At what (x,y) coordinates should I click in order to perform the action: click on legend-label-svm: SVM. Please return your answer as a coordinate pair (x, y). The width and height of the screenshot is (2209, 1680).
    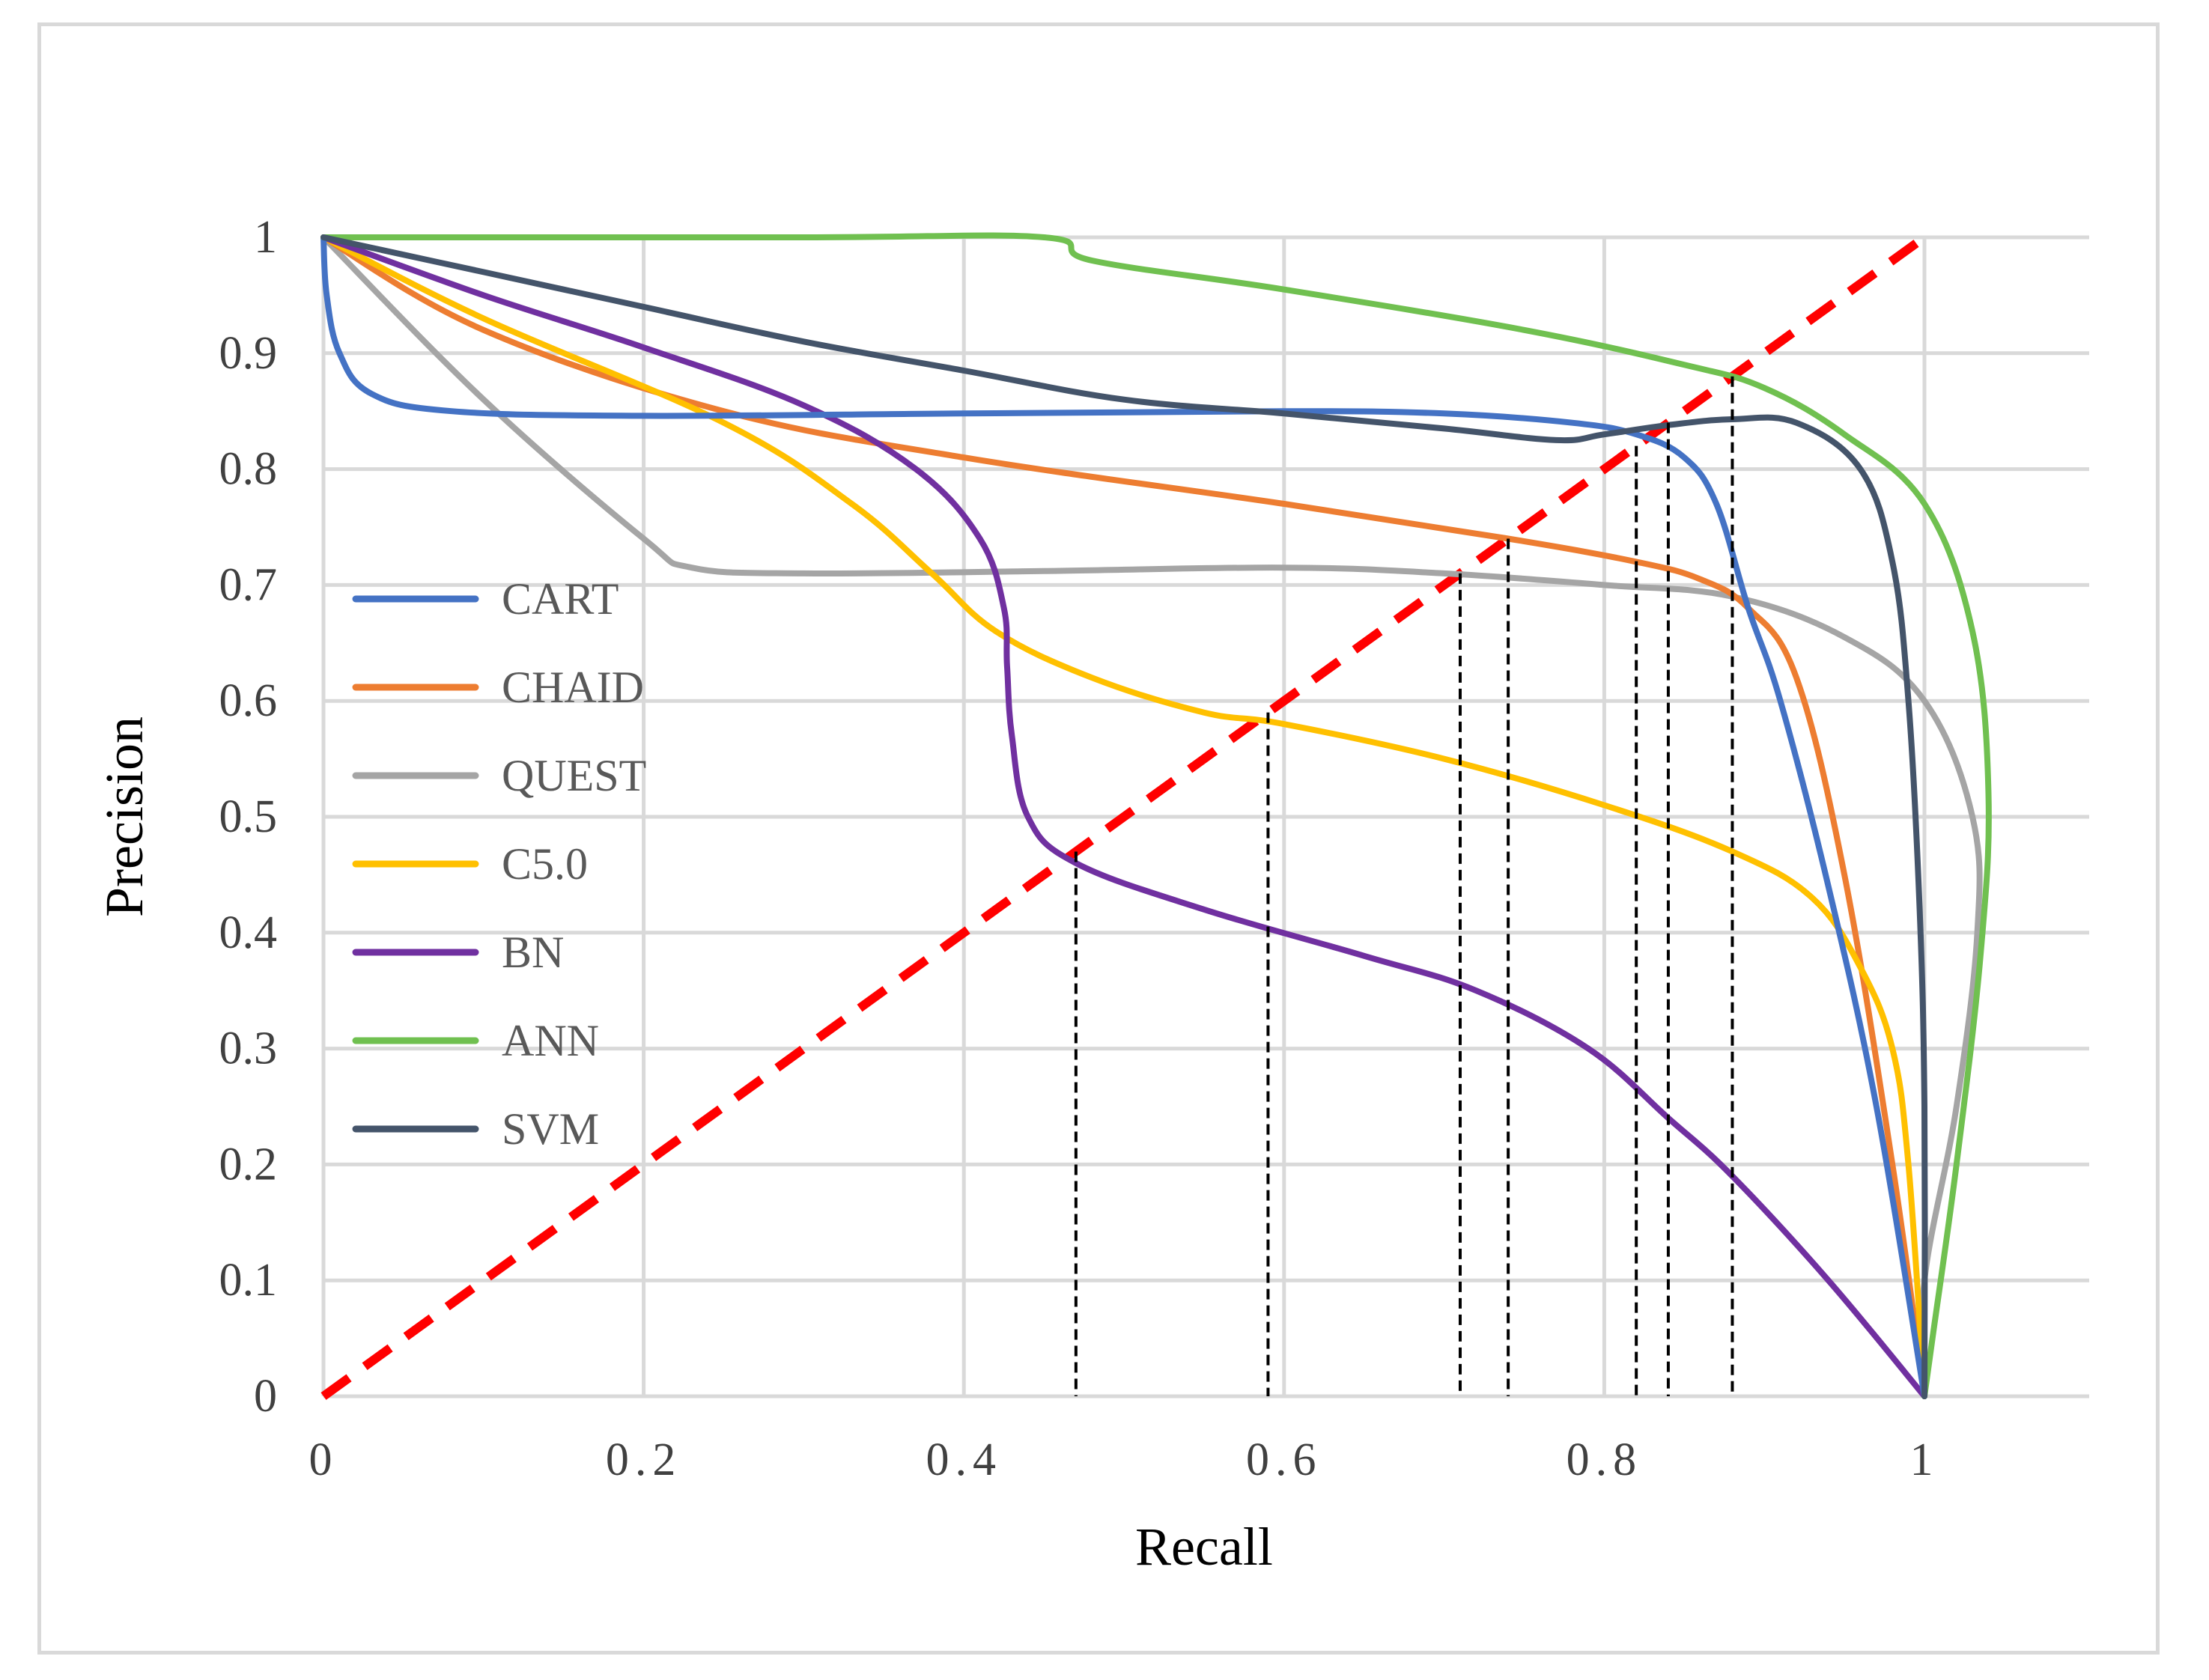
    Looking at the image, I should click on (550, 1129).